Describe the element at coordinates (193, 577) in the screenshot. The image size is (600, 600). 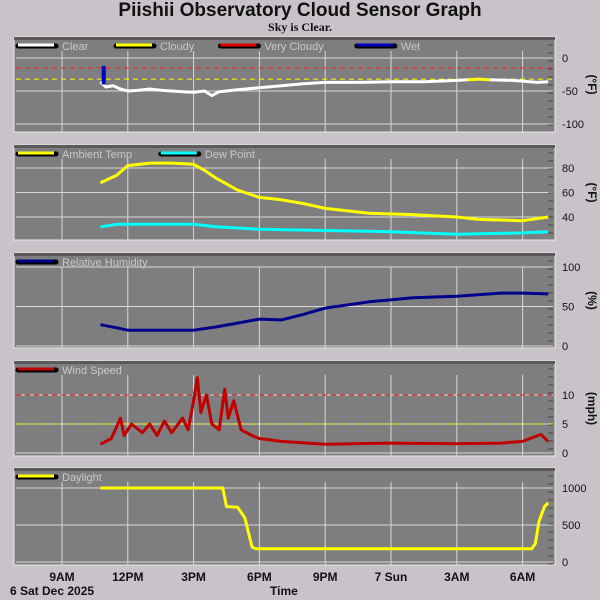
I see `x-tick-label: 3PM` at that location.